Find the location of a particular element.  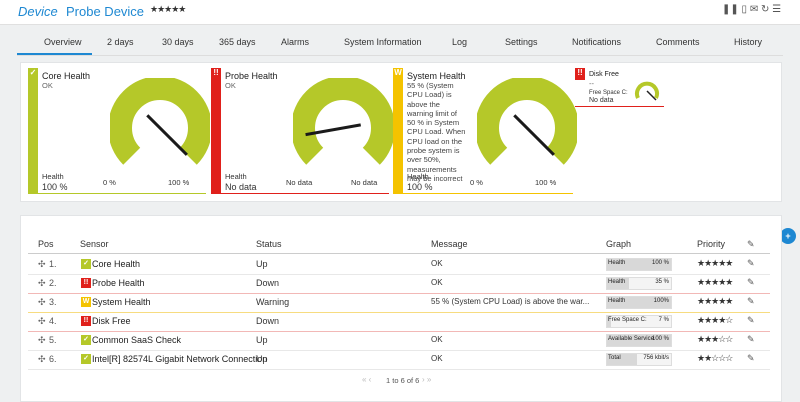

graph-label: Total is located at coordinates (614, 358).